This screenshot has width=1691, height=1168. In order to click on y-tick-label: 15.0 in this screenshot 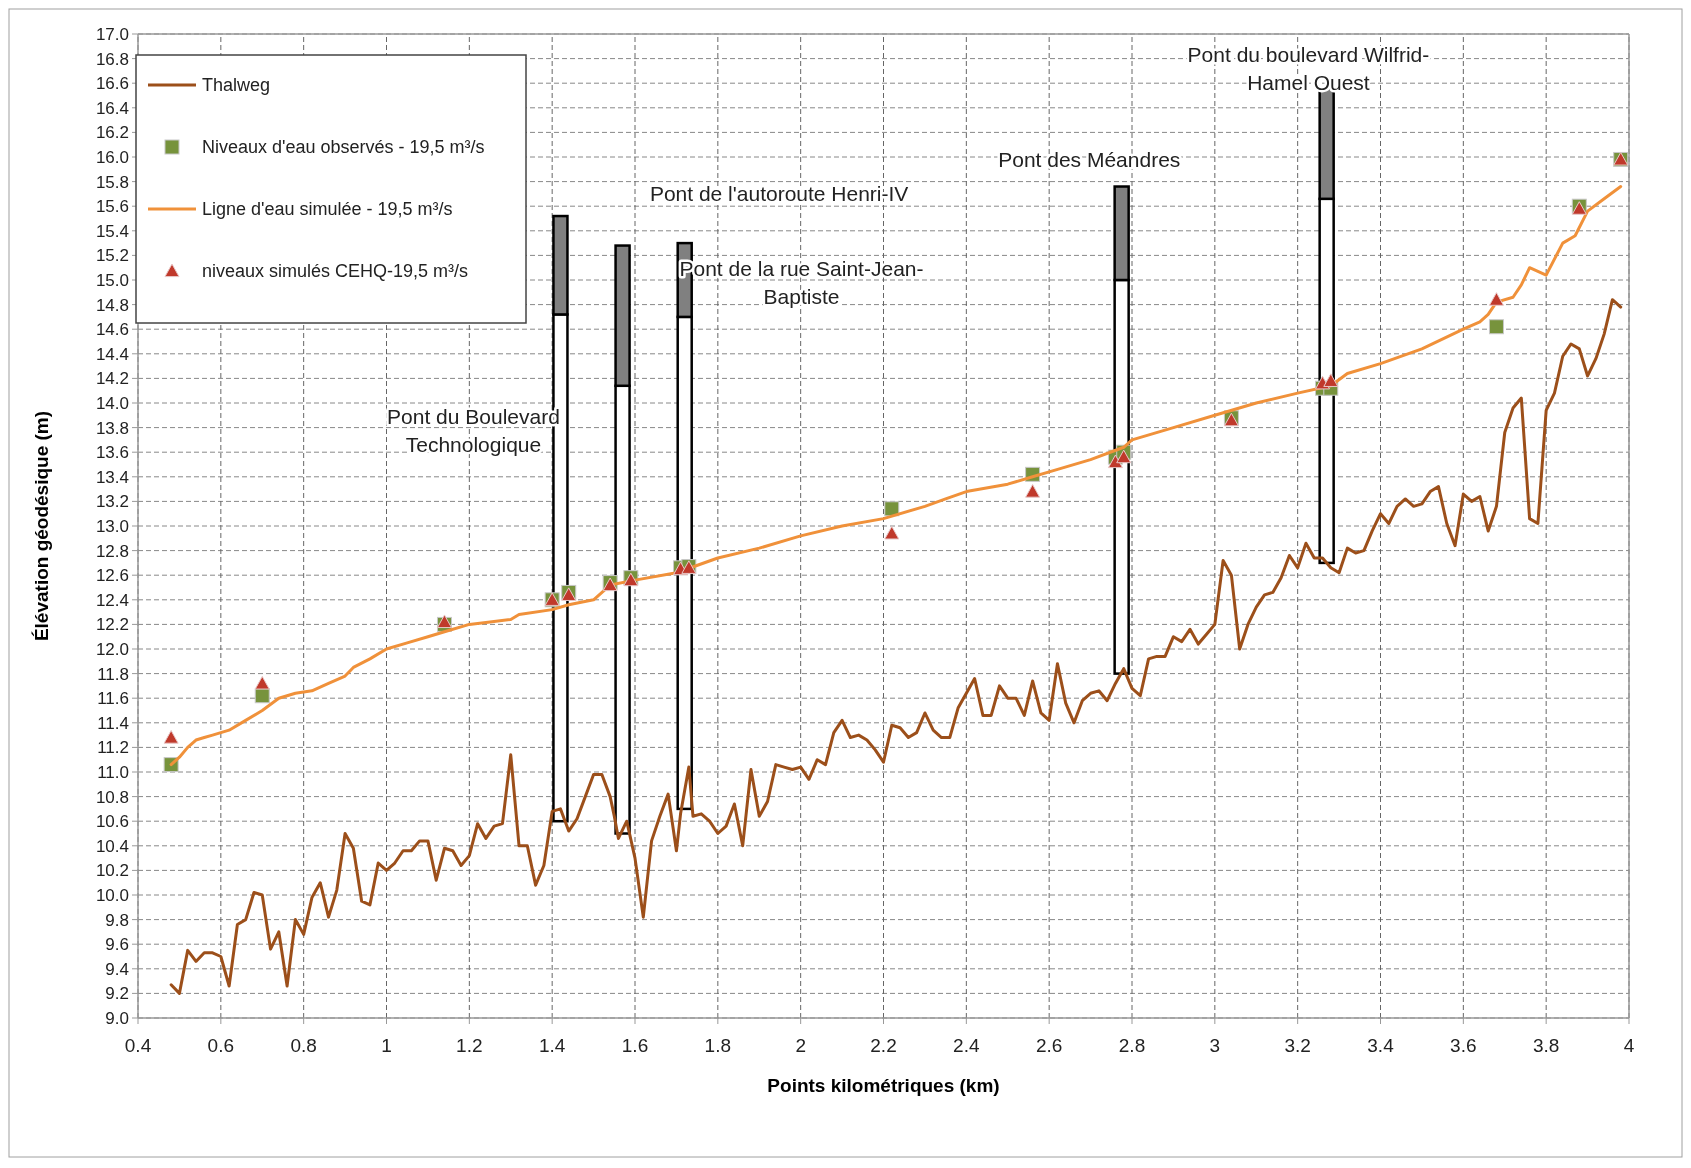, I will do `click(112, 280)`.